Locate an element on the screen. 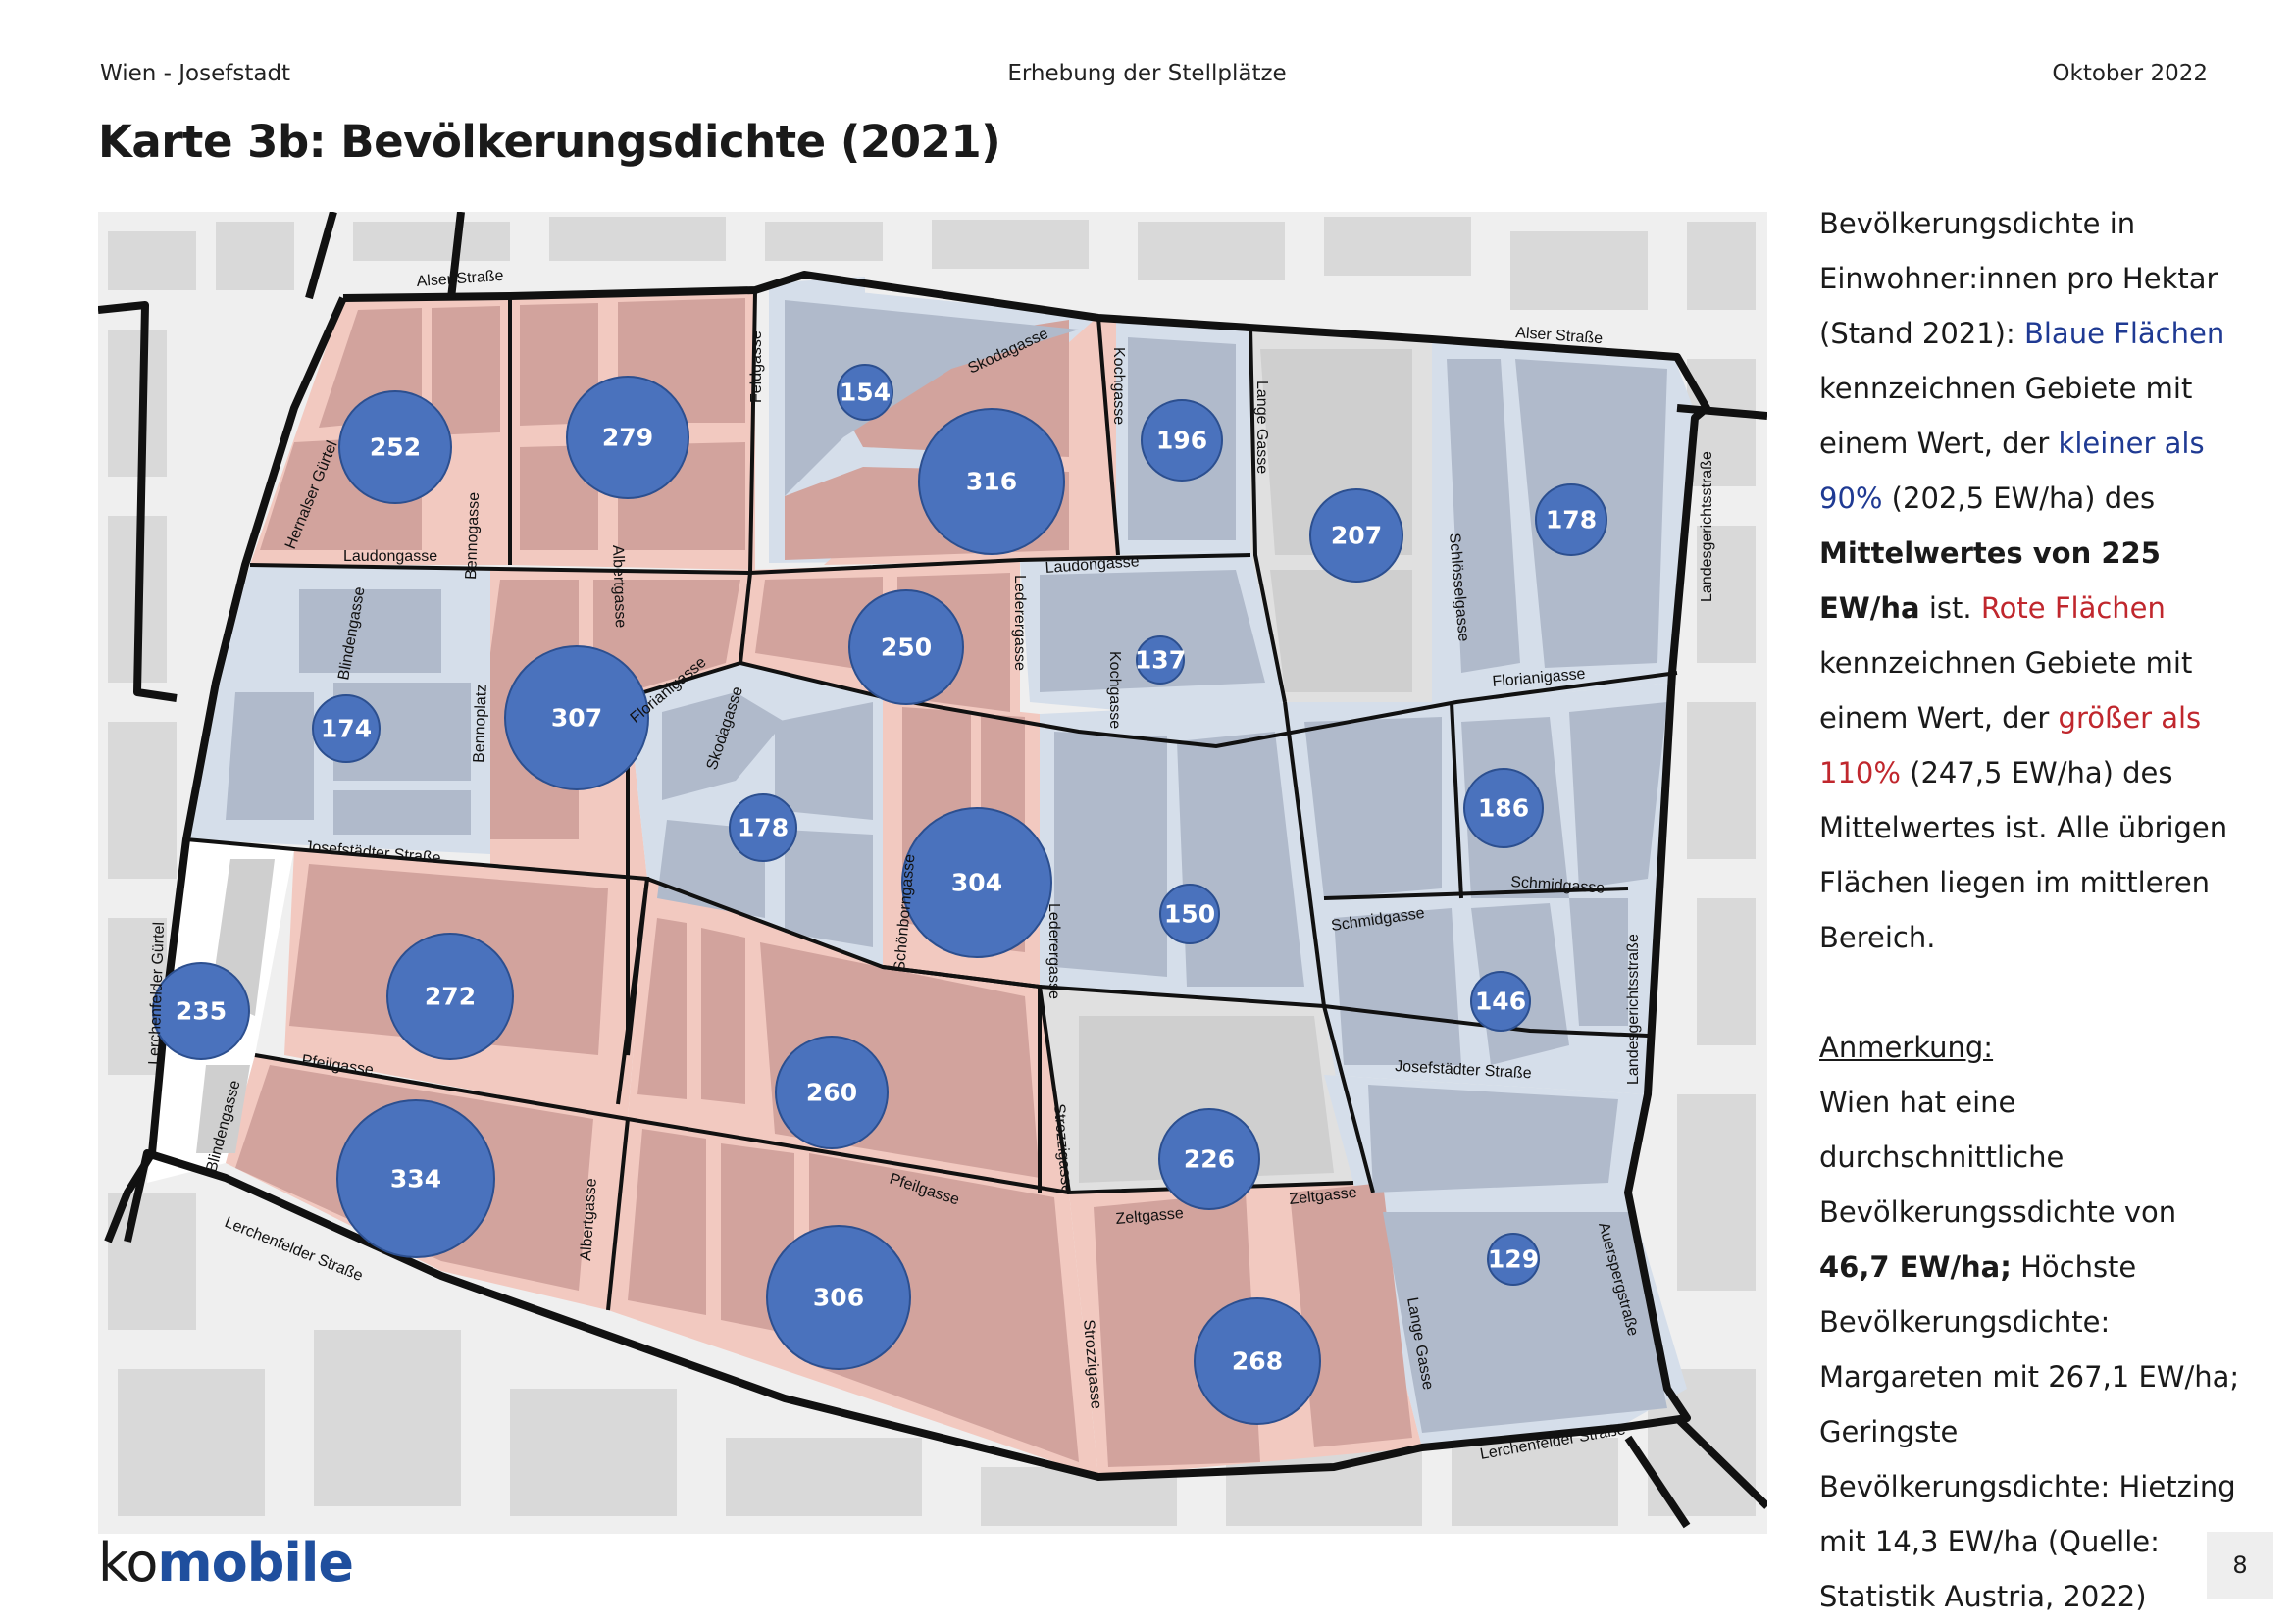 The height and width of the screenshot is (1624, 2294). header-date: Oktober 2022 is located at coordinates (2130, 73).